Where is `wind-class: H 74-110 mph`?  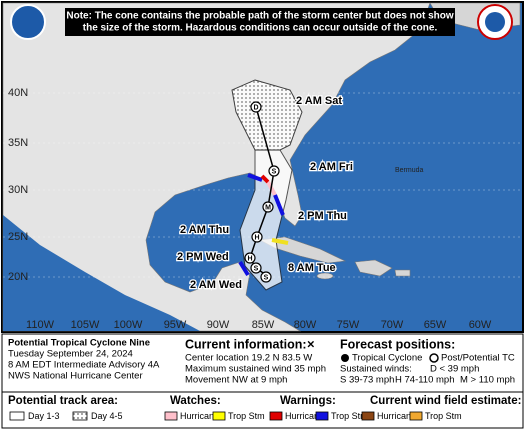 wind-class: H 74-110 mph is located at coordinates (425, 380).